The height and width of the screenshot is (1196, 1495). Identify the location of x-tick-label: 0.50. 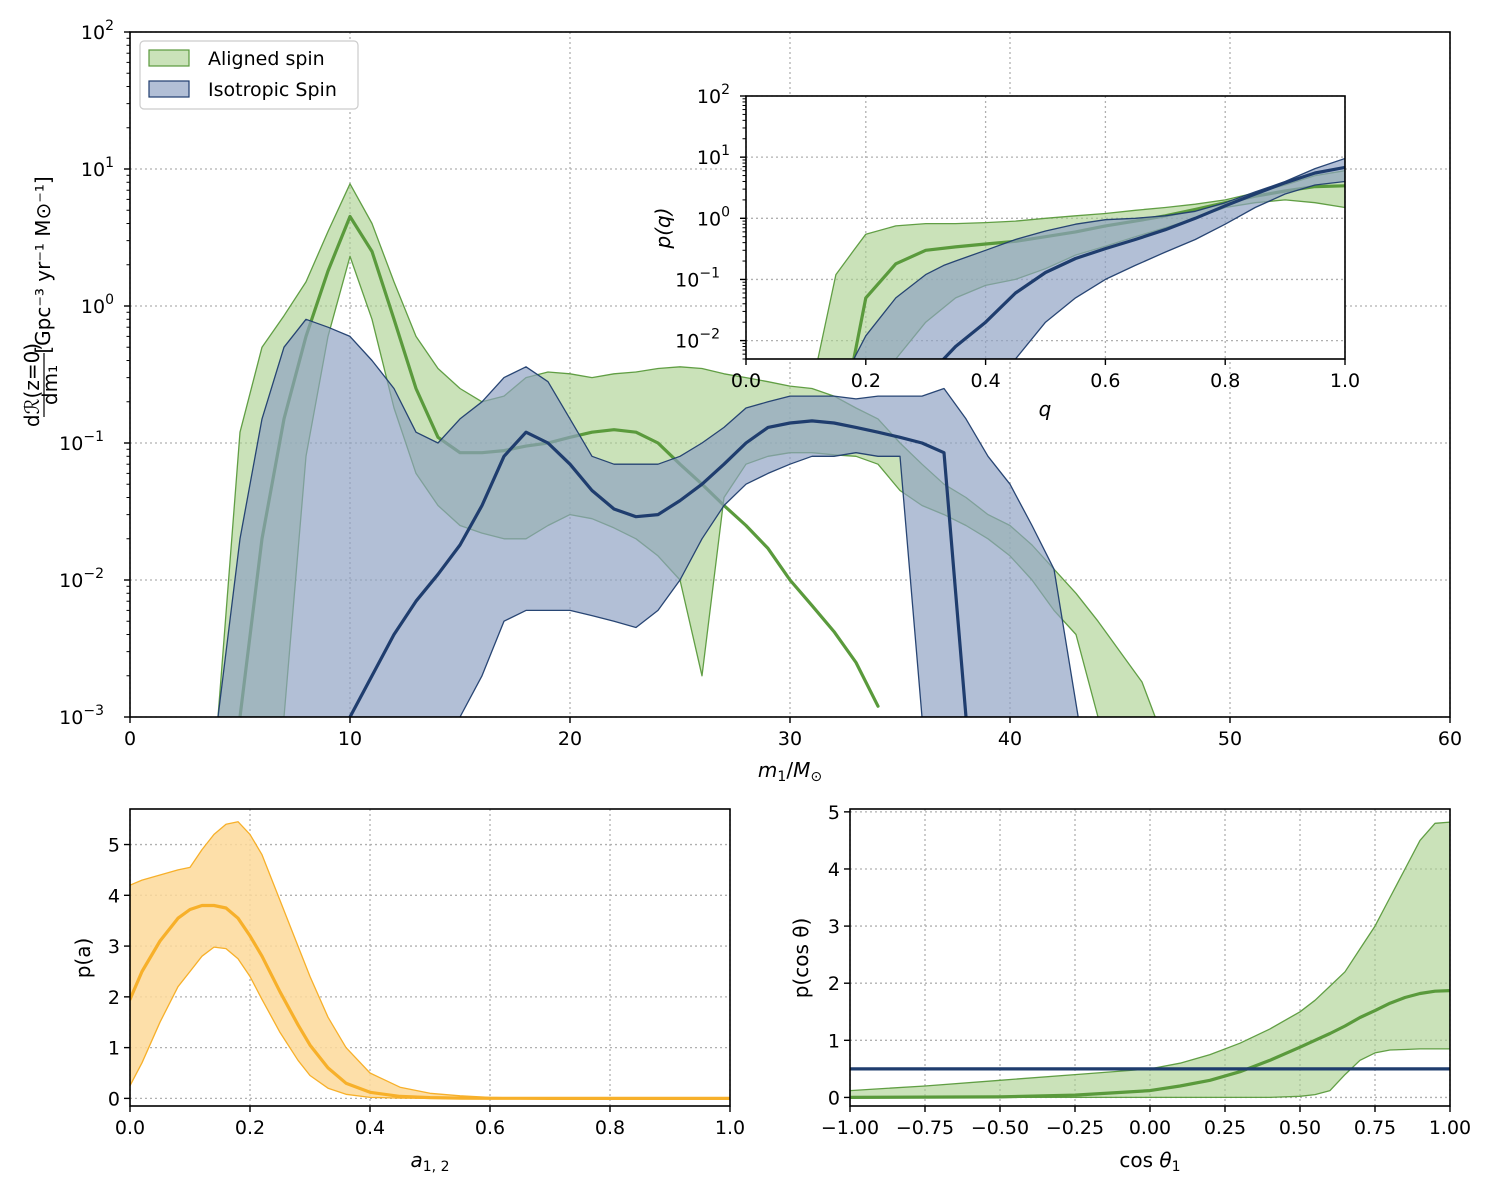
(1300, 1128).